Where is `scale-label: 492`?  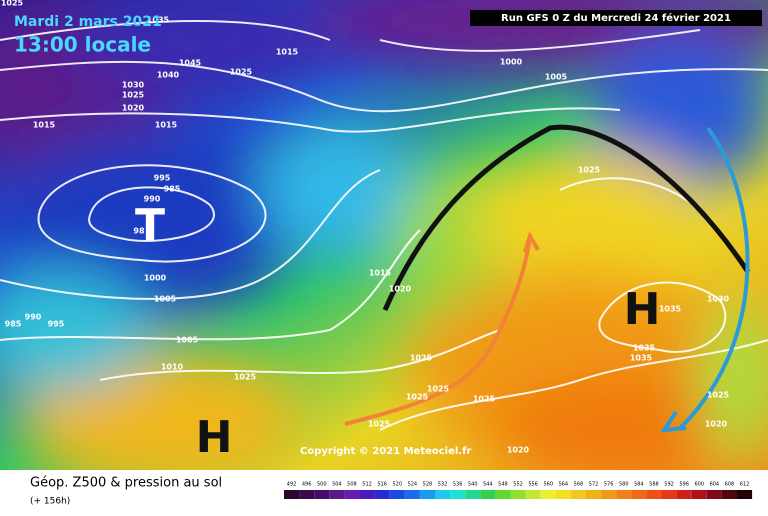 scale-label: 492 is located at coordinates (292, 485).